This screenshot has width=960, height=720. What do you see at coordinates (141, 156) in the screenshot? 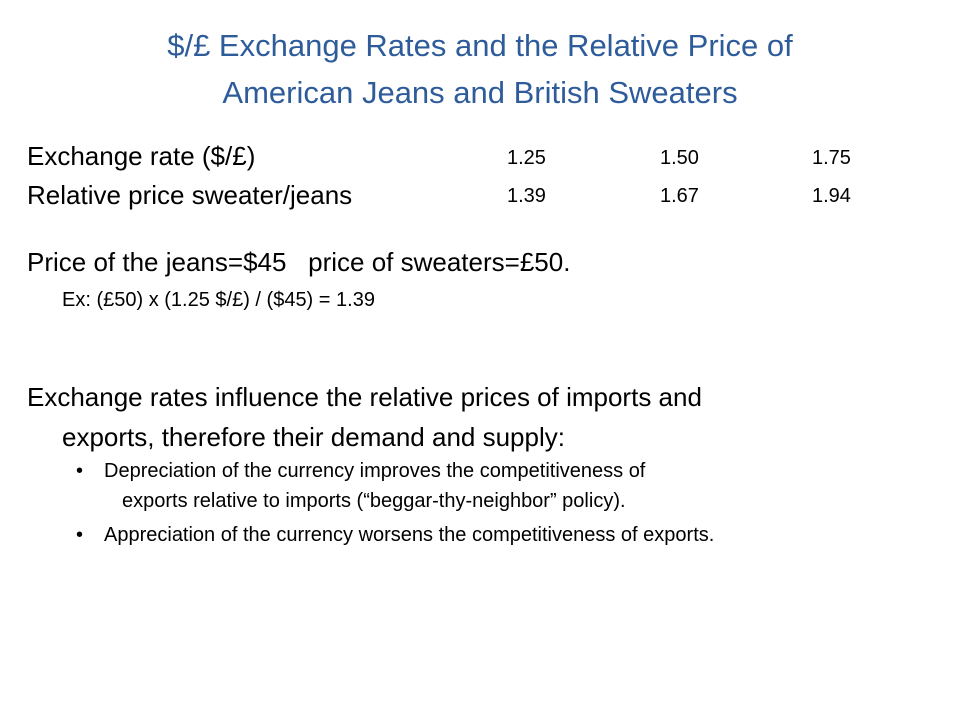
I see `row-label: Exchange rate ($/£)` at bounding box center [141, 156].